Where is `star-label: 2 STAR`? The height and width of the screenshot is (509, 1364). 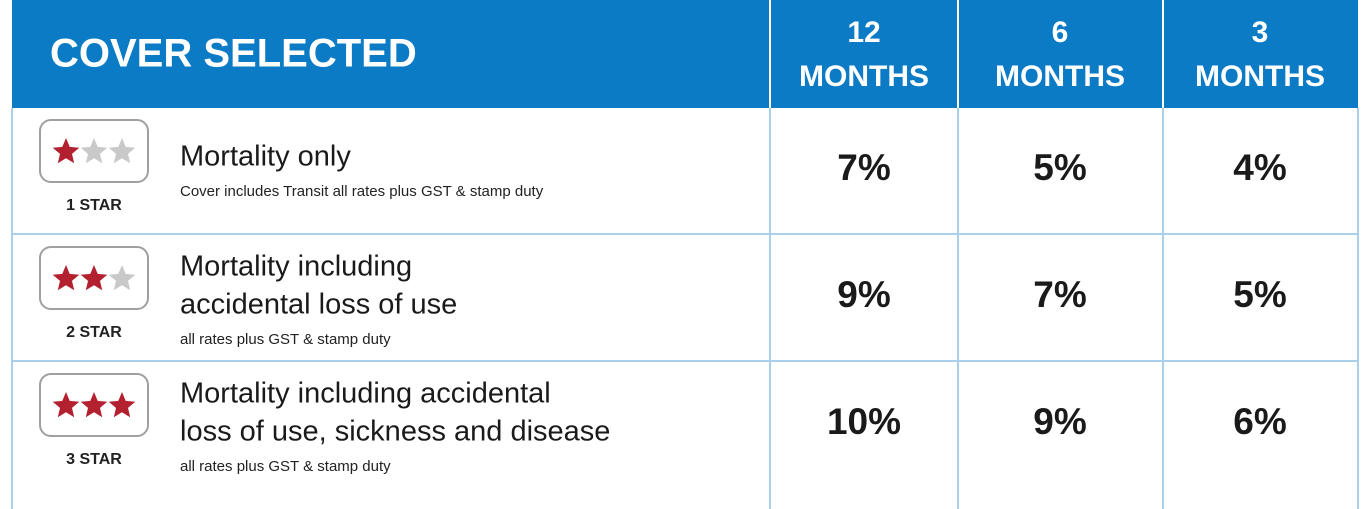 star-label: 2 STAR is located at coordinates (94, 332).